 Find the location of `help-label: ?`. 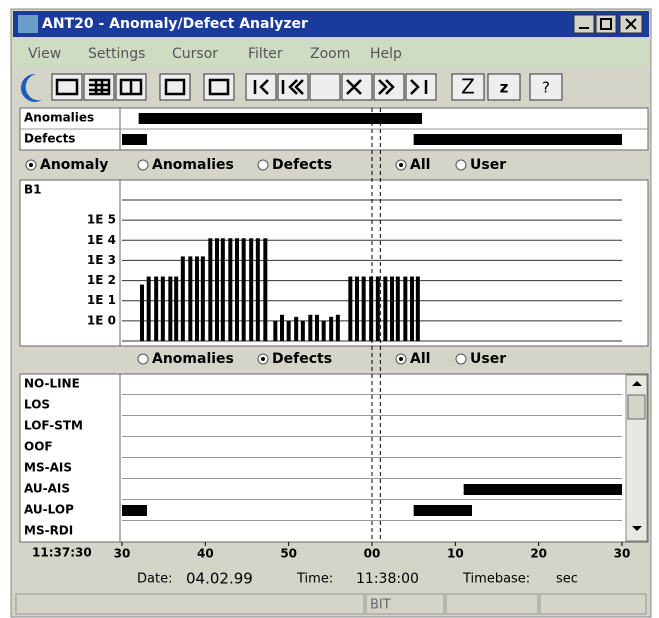

help-label: ? is located at coordinates (546, 88).